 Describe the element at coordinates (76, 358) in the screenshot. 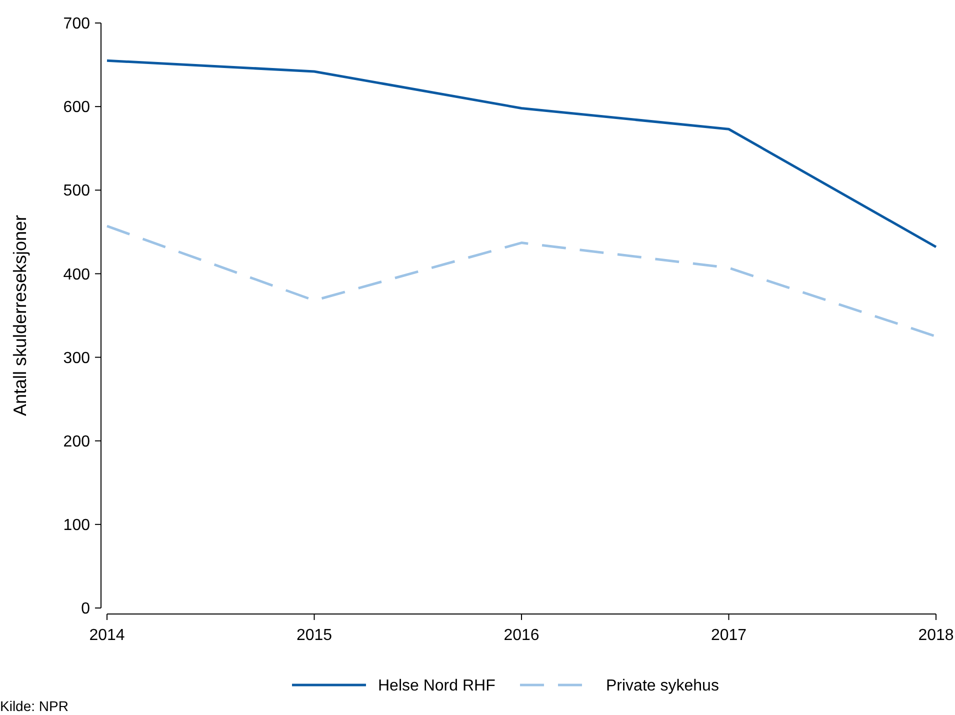

I see `y-tick-label: 300` at that location.